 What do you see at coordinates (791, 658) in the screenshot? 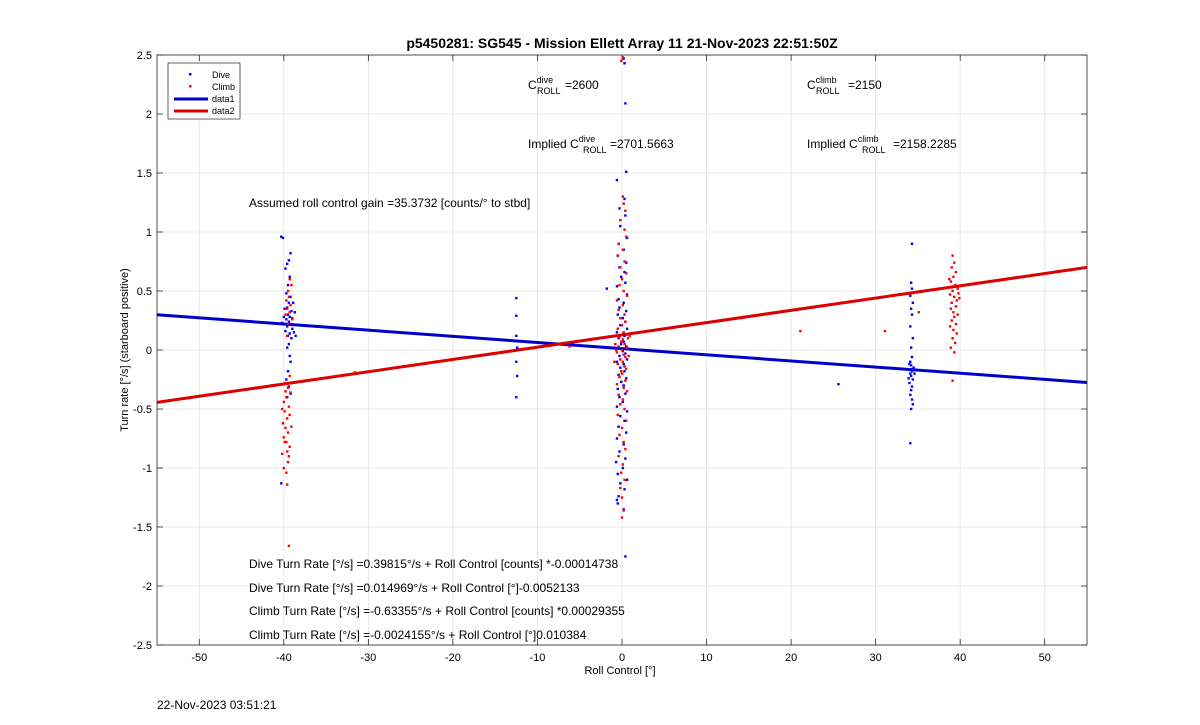
I see `x-tick-label: 20` at bounding box center [791, 658].